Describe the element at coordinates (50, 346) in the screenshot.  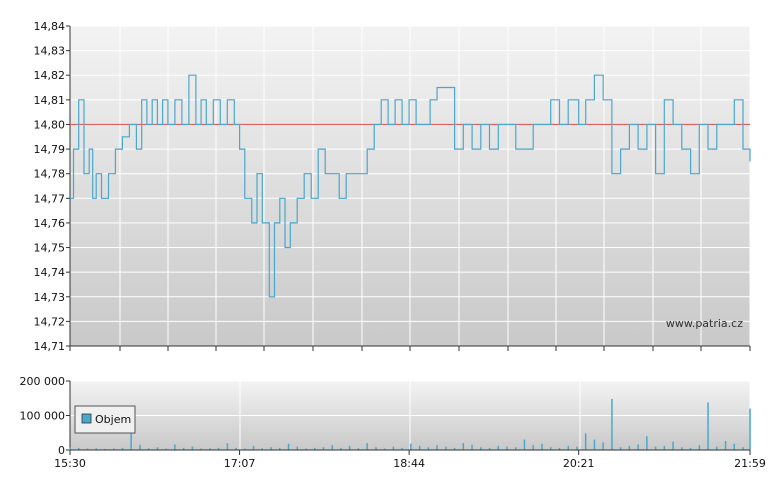
I see `price-y-tick-label: 14,71` at that location.